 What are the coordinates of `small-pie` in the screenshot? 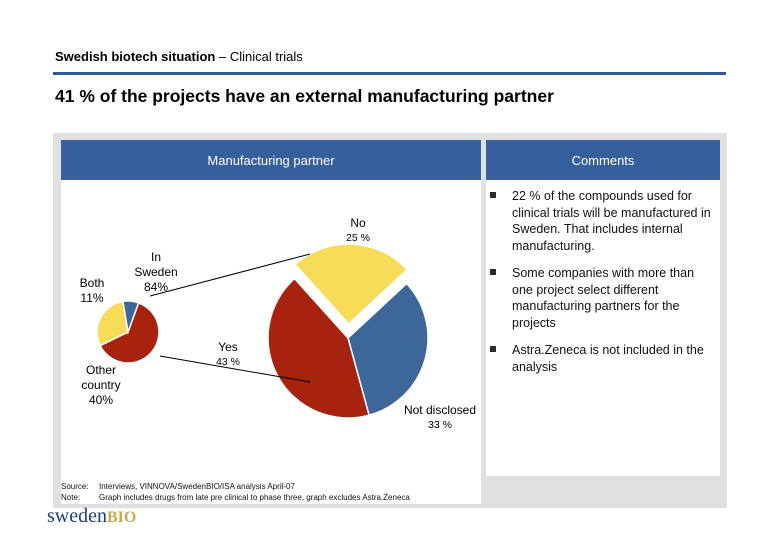 It's located at (128, 332).